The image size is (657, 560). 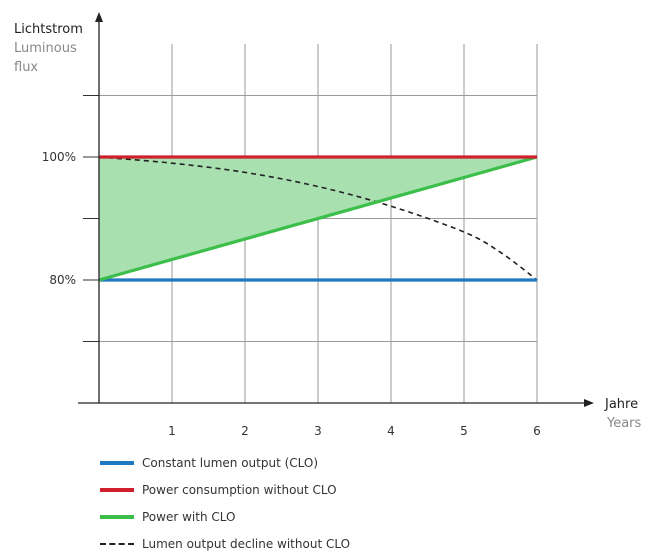 I want to click on x-tick-label-6: 6, so click(x=537, y=431).